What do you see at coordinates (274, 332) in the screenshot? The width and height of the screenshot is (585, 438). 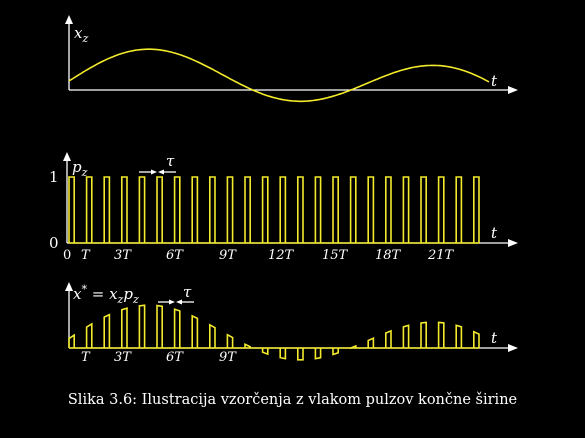 I see `sampled-pulses` at bounding box center [274, 332].